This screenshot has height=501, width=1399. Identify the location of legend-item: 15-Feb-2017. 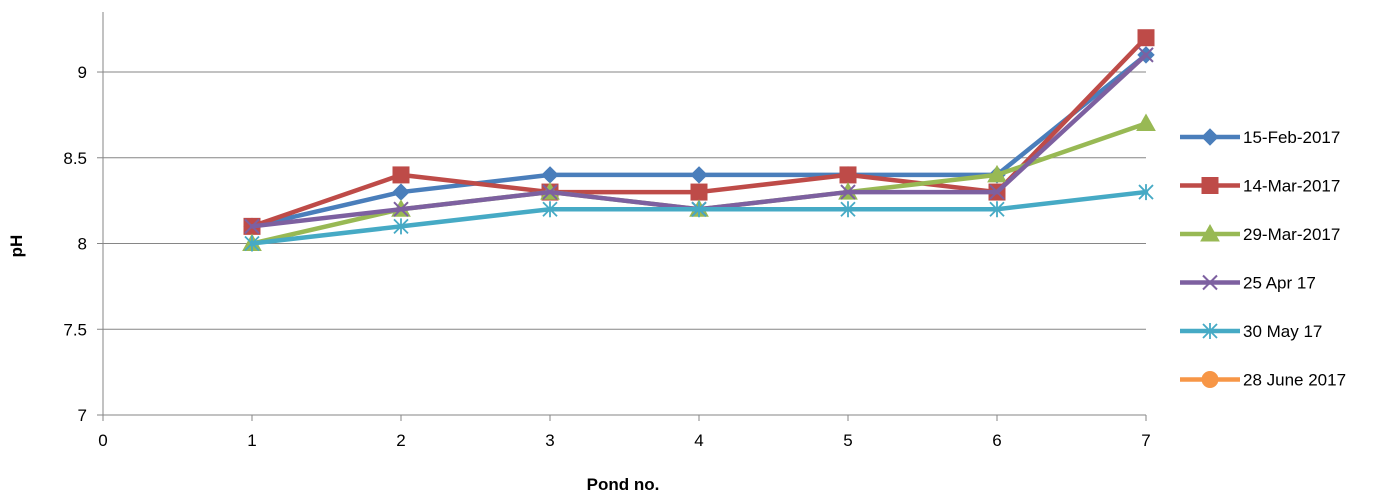
(1260, 137).